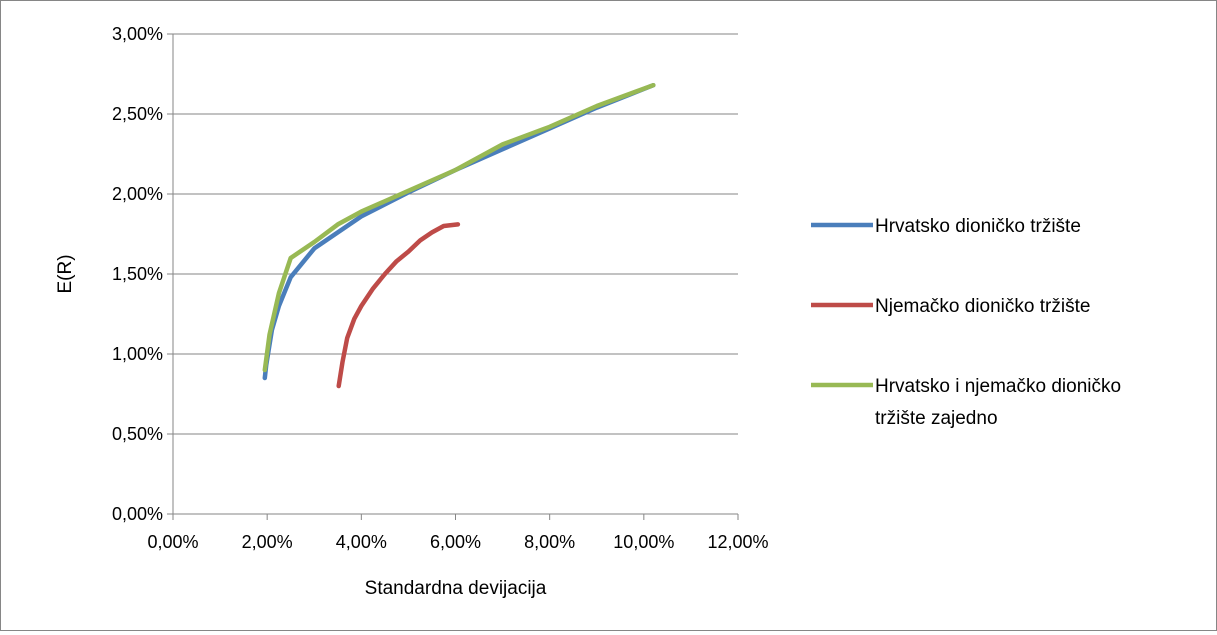 The height and width of the screenshot is (635, 1217). I want to click on legend-label: Hrvatsko dioničko tržište, so click(978, 226).